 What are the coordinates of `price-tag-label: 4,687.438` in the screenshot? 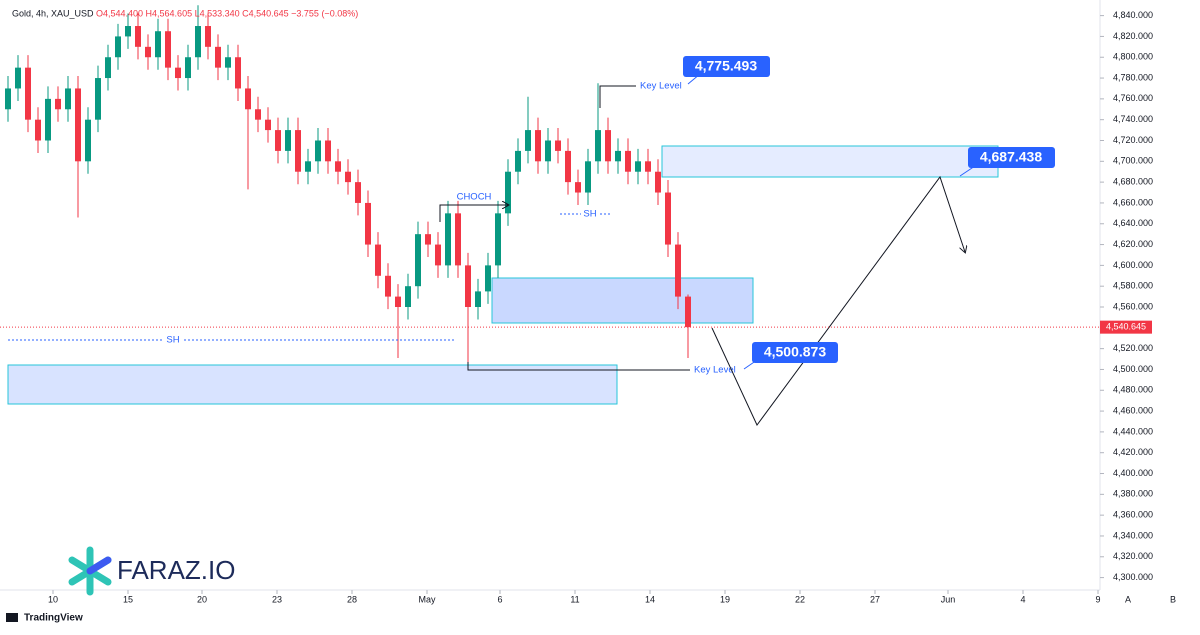 It's located at (1011, 157).